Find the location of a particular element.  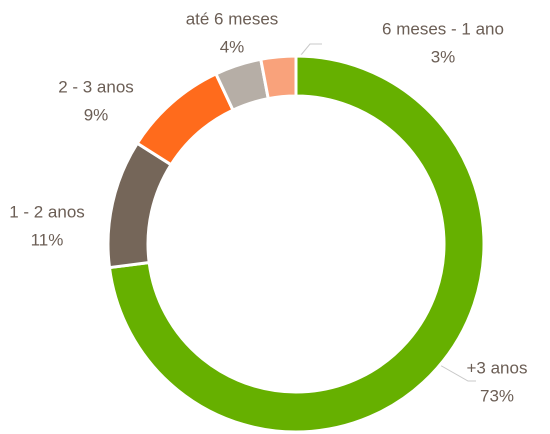

value-label: 3% is located at coordinates (443, 56).